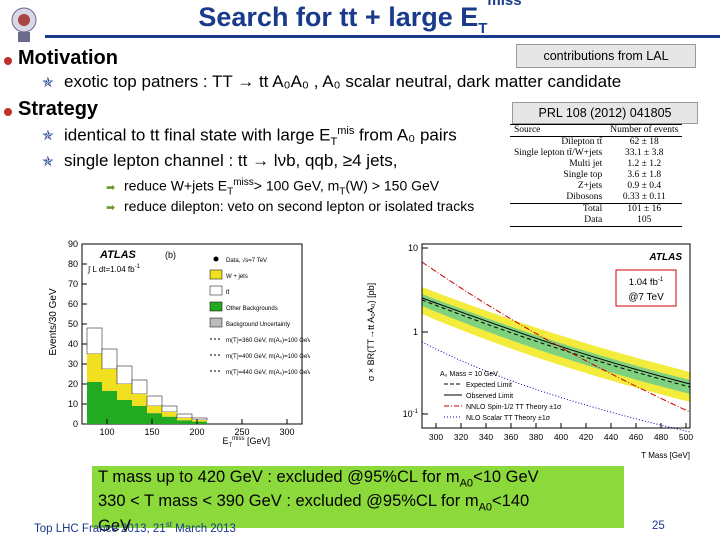  I want to click on one-sigma-band, so click(556, 344).